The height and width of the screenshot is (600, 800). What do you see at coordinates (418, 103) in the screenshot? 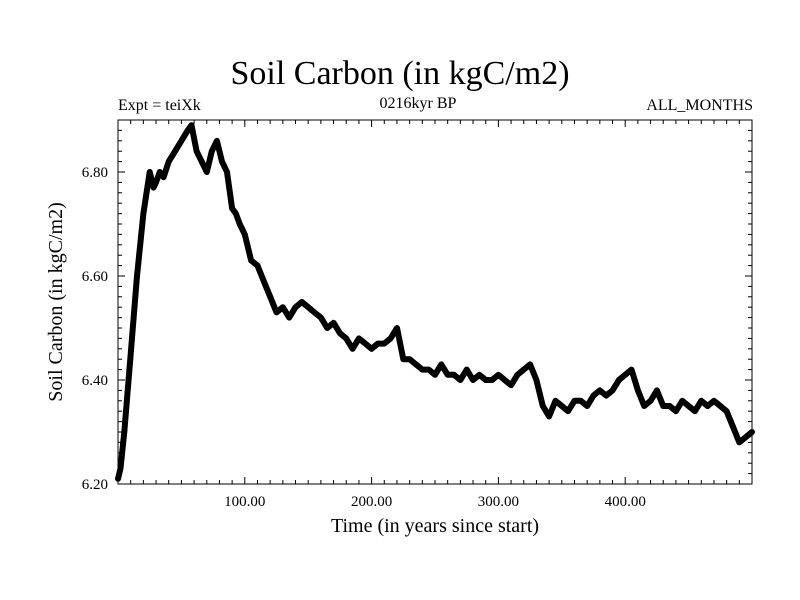
I see `period-label: 0216kyr BP` at bounding box center [418, 103].